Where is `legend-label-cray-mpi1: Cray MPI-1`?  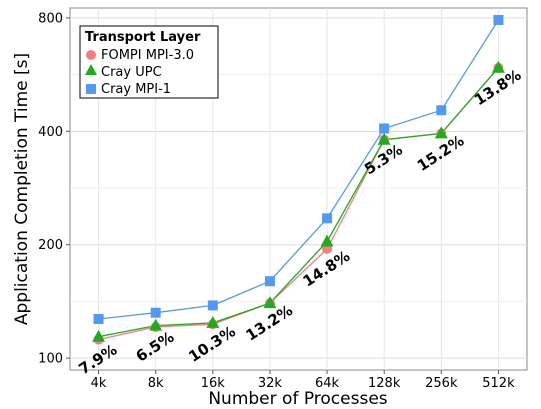
legend-label-cray-mpi1: Cray MPI-1 is located at coordinates (136, 89).